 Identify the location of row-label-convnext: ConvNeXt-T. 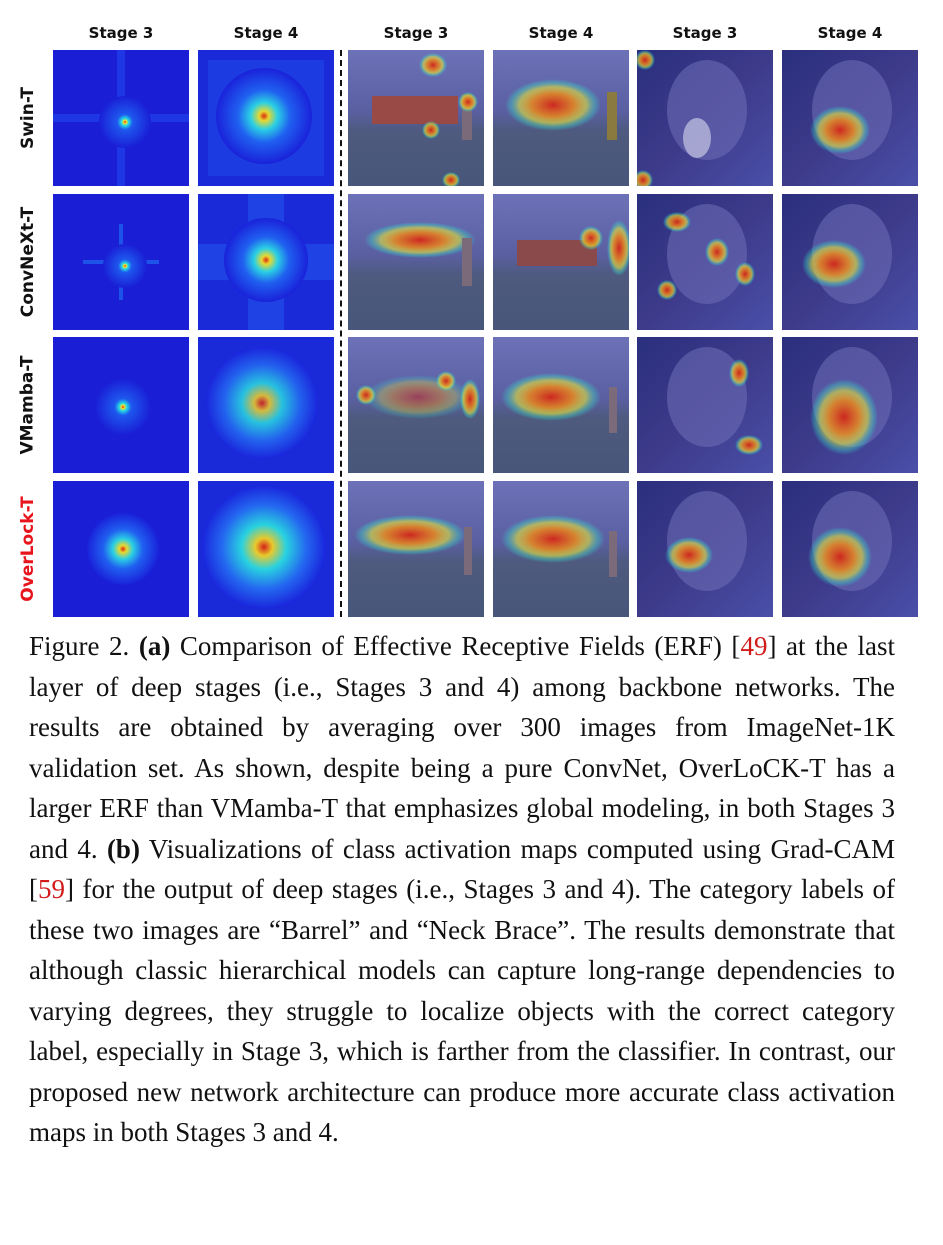
(28, 262).